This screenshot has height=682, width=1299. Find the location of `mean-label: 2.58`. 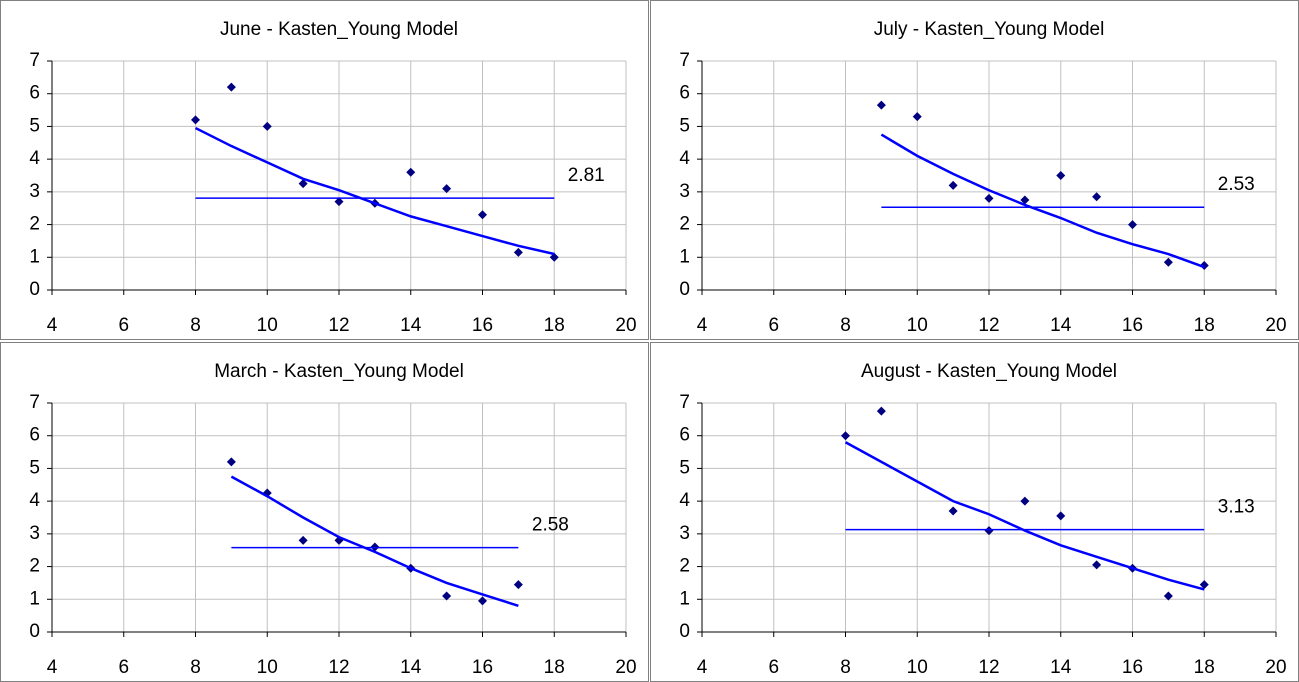

mean-label: 2.58 is located at coordinates (550, 525).